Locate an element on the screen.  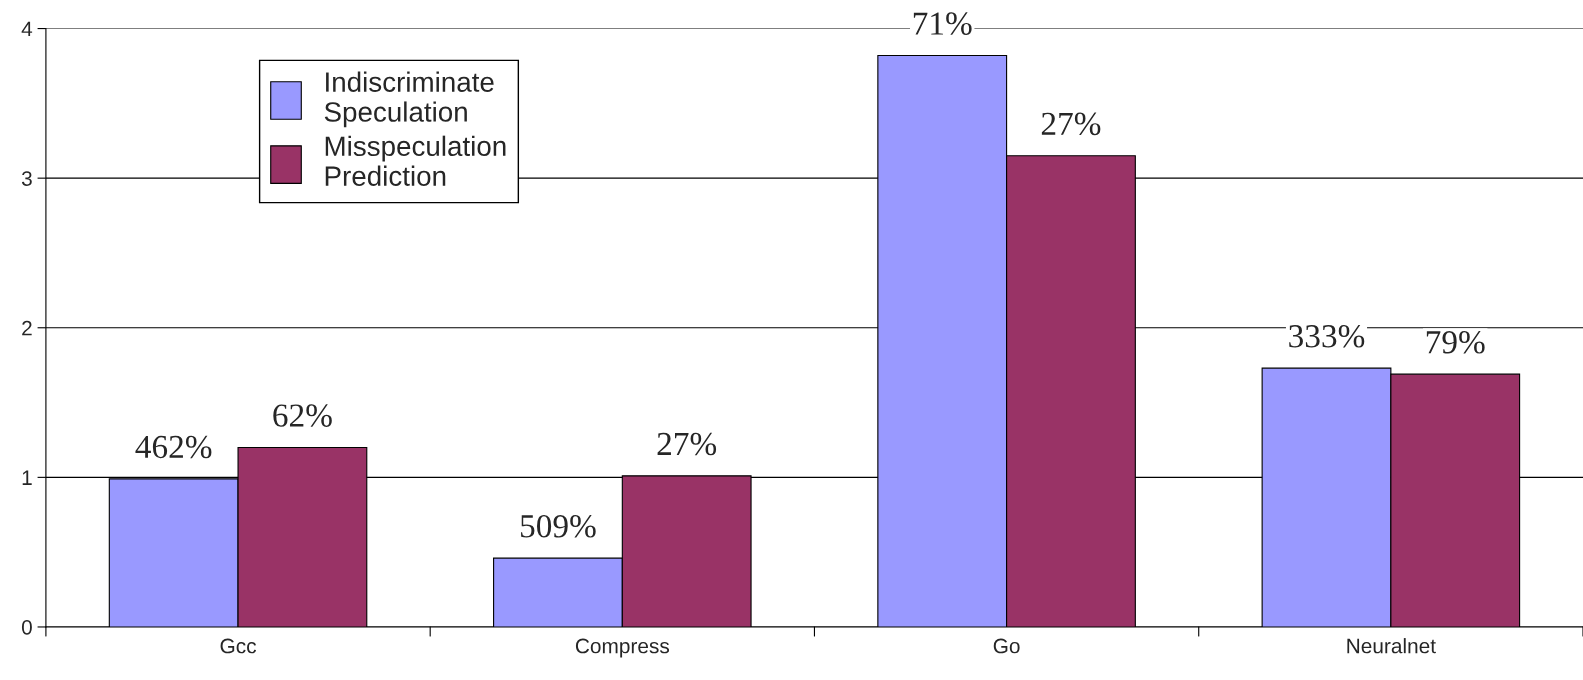
x-tick-label: Gcc is located at coordinates (238, 646).